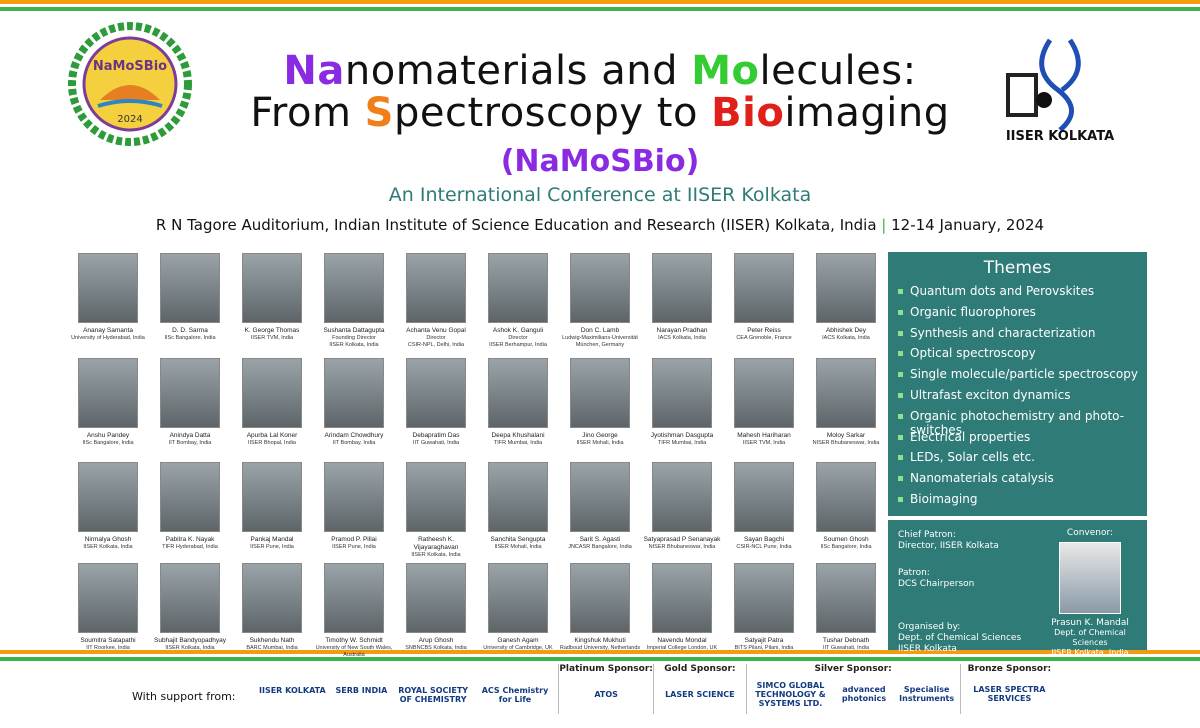 The height and width of the screenshot is (728, 1200). Describe the element at coordinates (846, 506) in the screenshot. I see `speaker-card: Soumen Ghosh IISc Bangalore, India` at that location.